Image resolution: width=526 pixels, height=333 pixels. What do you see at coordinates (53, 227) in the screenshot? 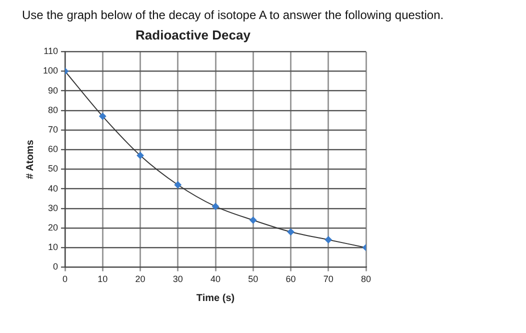
I see `y-tick-label: 20` at bounding box center [53, 227].